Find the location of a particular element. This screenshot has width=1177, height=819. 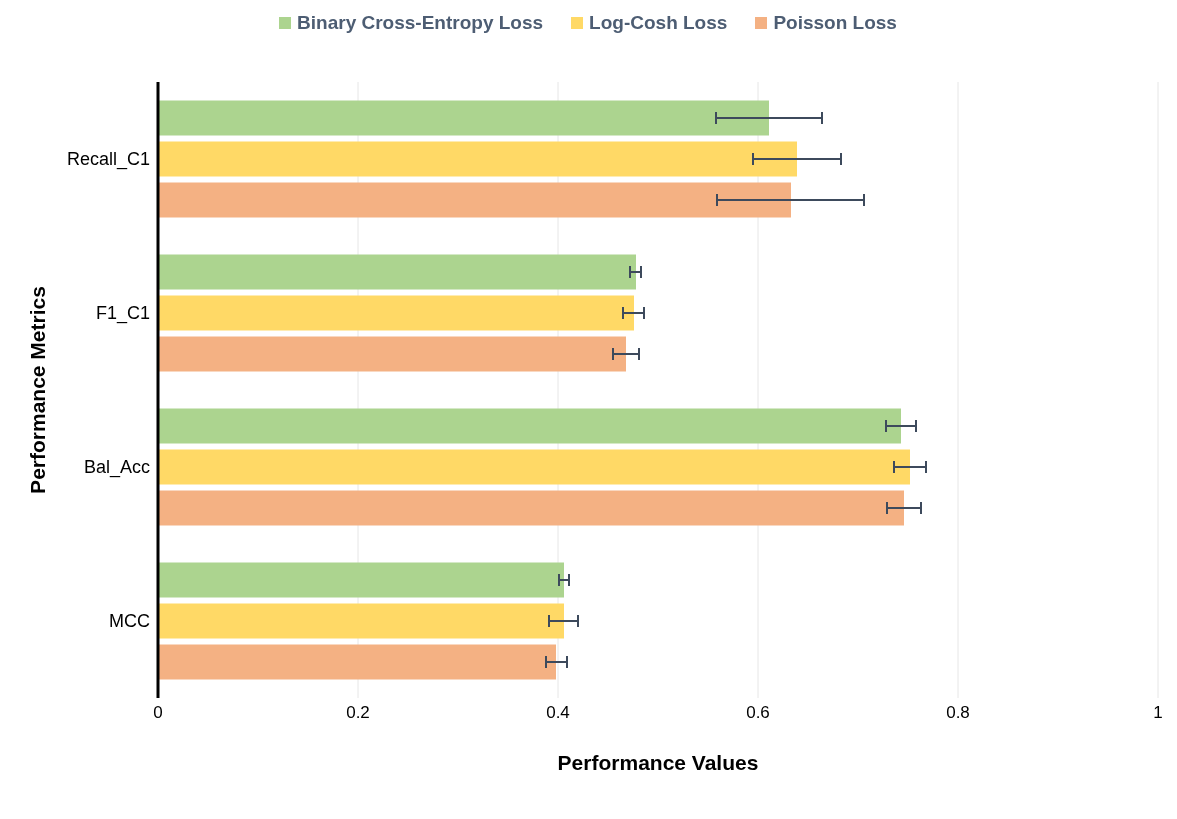

y-tick-label: Recall_C1 is located at coordinates (108, 160).